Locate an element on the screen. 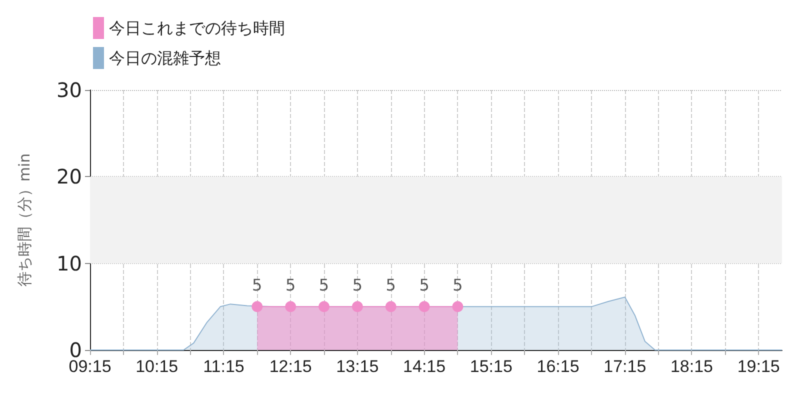 The image size is (800, 400). legend-label: 今日これまでの待ち時間 is located at coordinates (197, 28).